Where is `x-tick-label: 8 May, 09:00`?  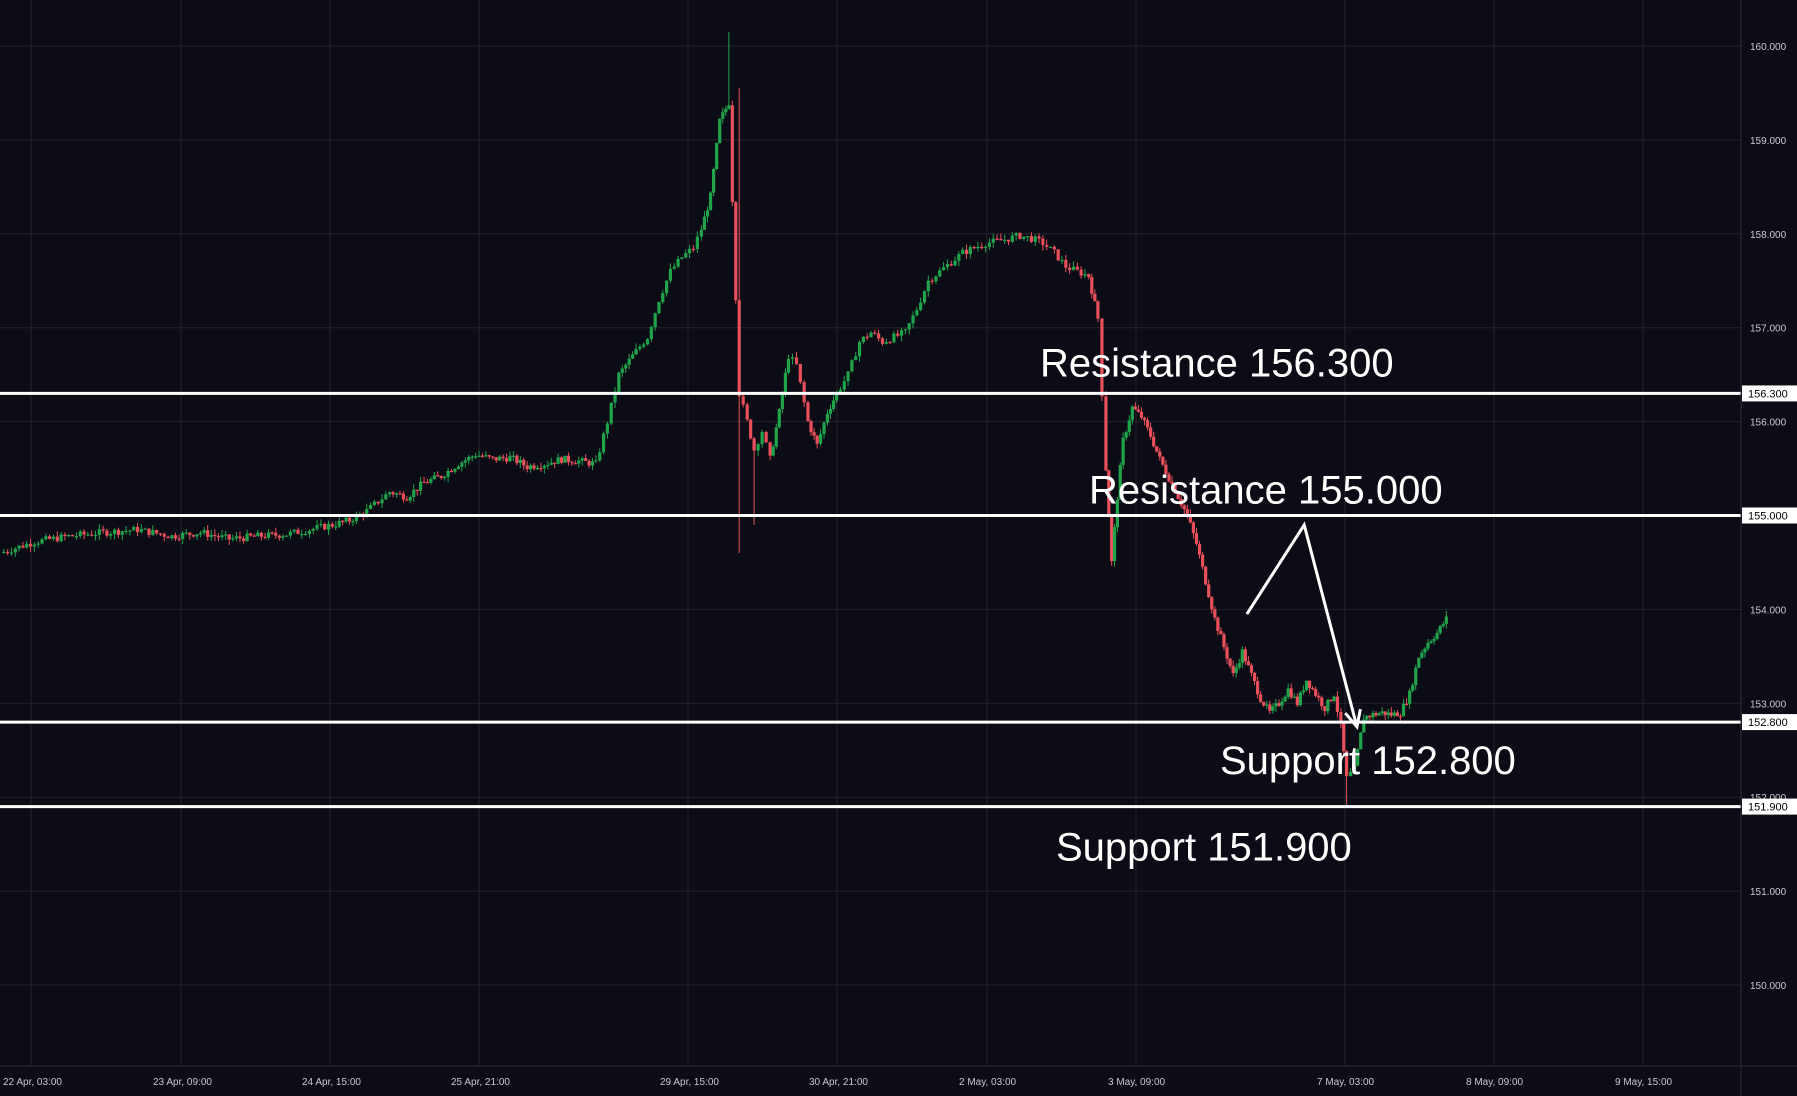 x-tick-label: 8 May, 09:00 is located at coordinates (1495, 1082).